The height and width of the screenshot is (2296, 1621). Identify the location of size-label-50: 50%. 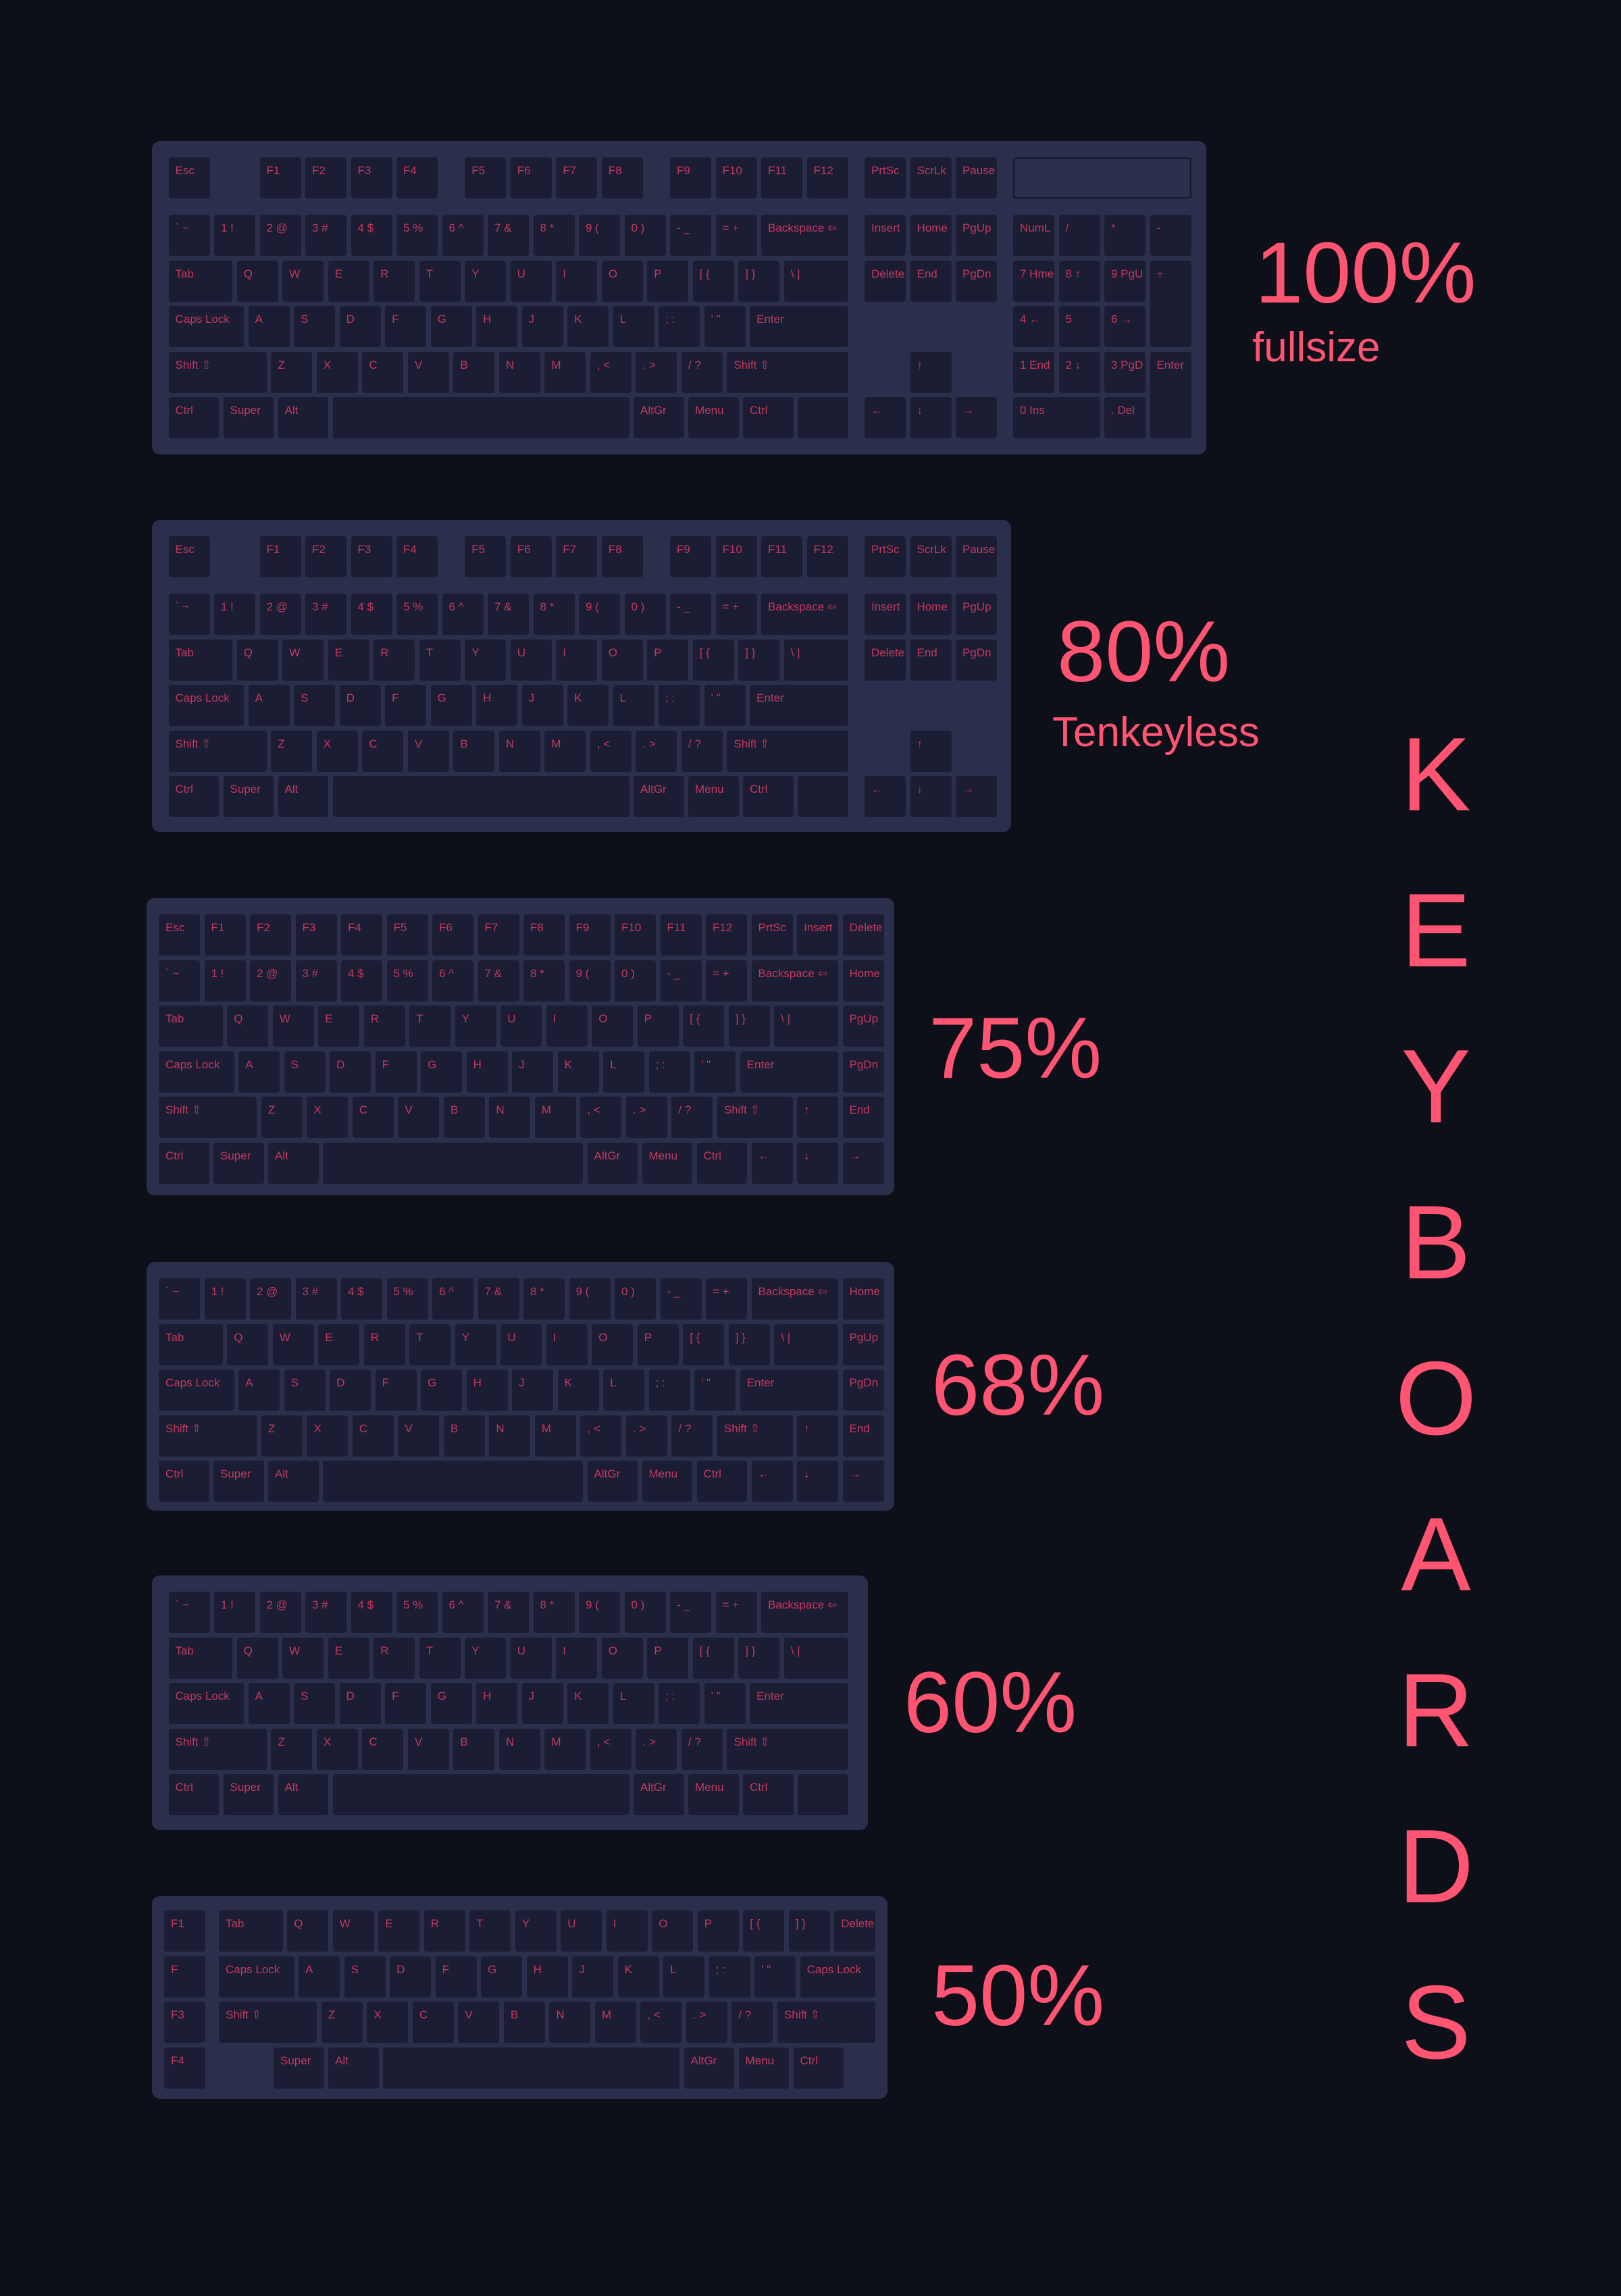
(1018, 1996).